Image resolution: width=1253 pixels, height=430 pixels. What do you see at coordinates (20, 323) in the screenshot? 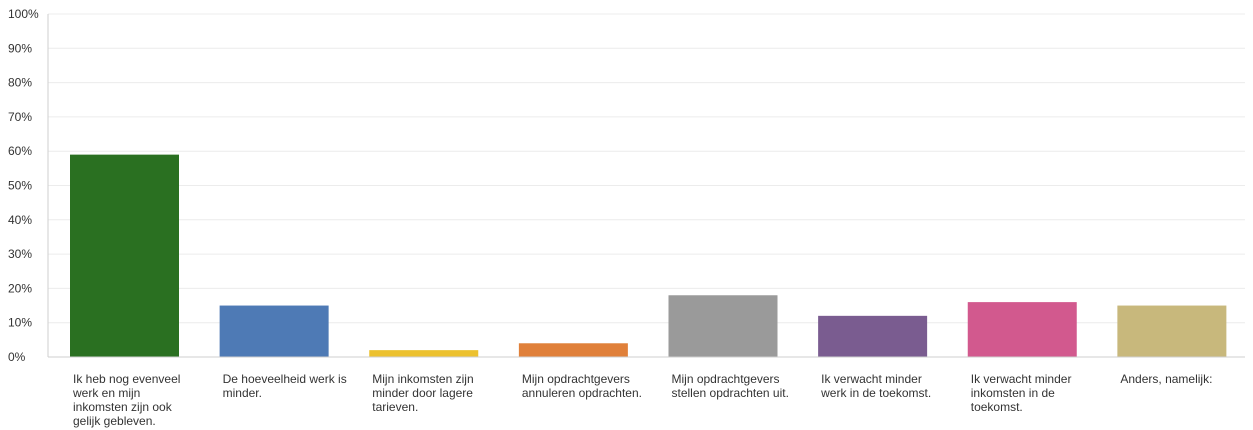
I see `y-tick-label: 10%` at bounding box center [20, 323].